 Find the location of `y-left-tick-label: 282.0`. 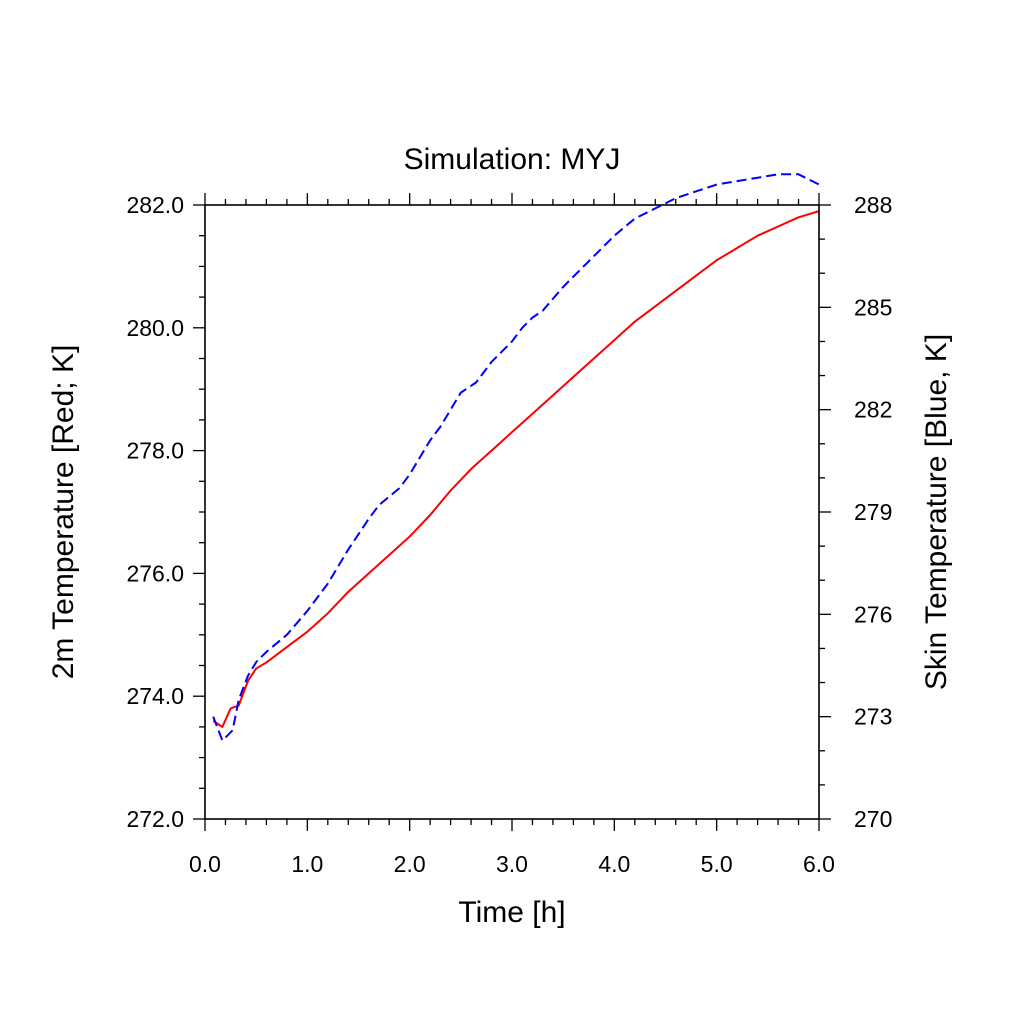

y-left-tick-label: 282.0 is located at coordinates (155, 205).